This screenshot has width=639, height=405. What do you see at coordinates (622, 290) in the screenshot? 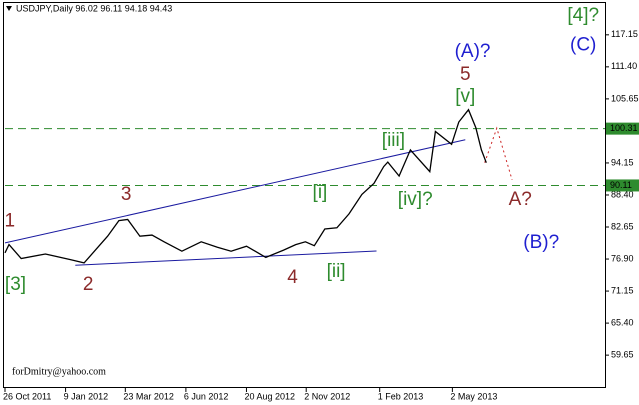
I see `y-tick-label: 71.15` at bounding box center [622, 290].